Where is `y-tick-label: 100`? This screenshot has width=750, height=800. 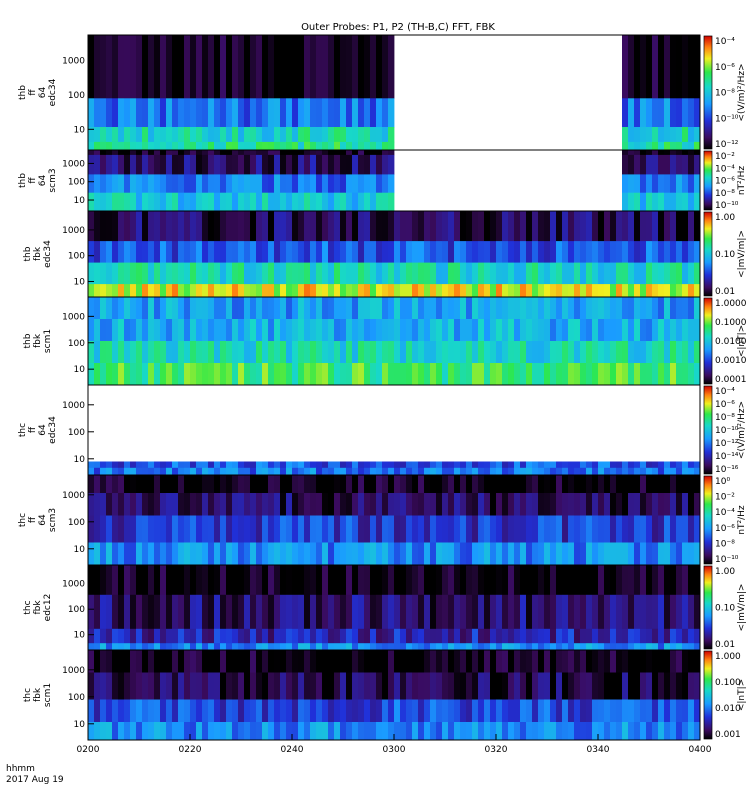 y-tick-label: 100 is located at coordinates (76, 183).